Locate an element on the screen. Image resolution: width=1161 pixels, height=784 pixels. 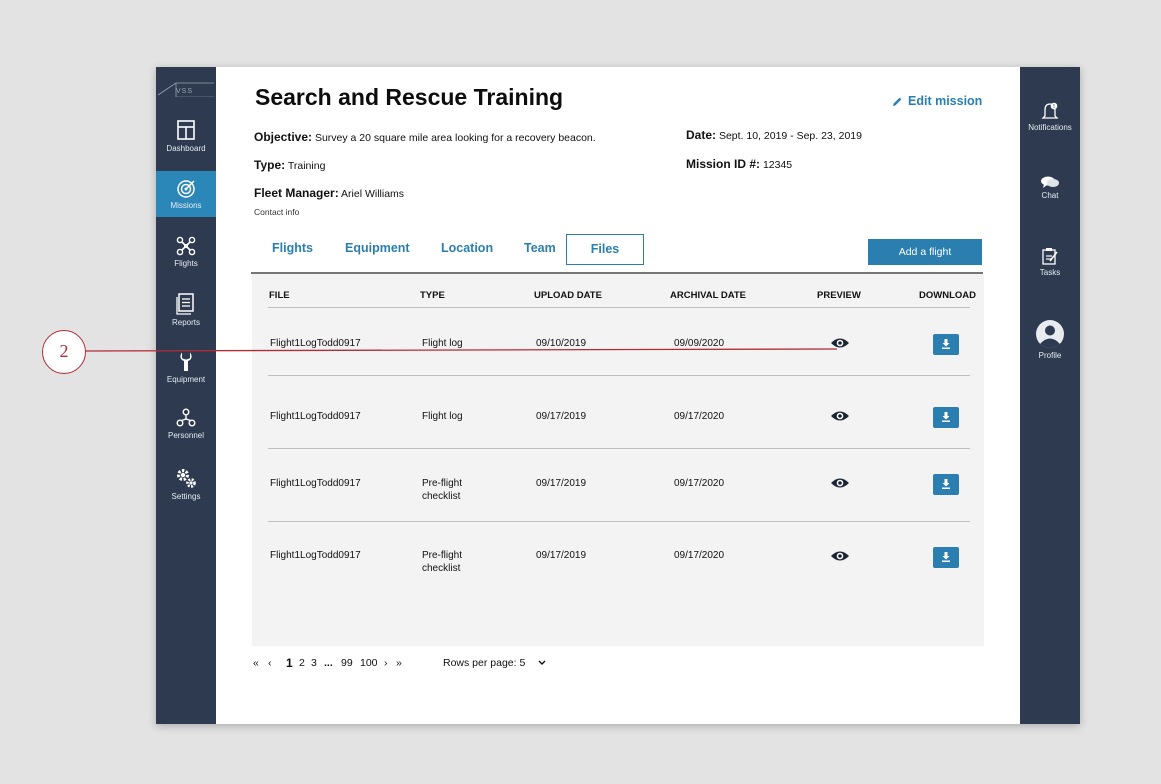
nav-label: Notifications is located at coordinates (1050, 127).